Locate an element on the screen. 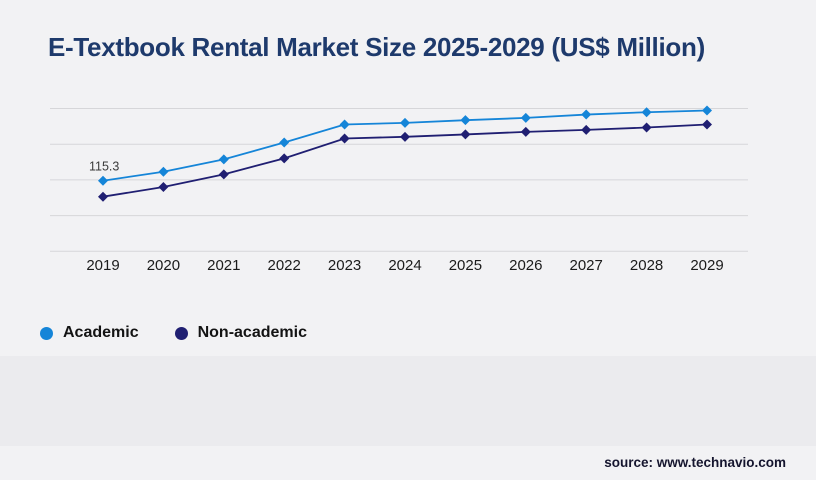 Image resolution: width=816 pixels, height=480 pixels. data-point-academic-2024 is located at coordinates (405, 122).